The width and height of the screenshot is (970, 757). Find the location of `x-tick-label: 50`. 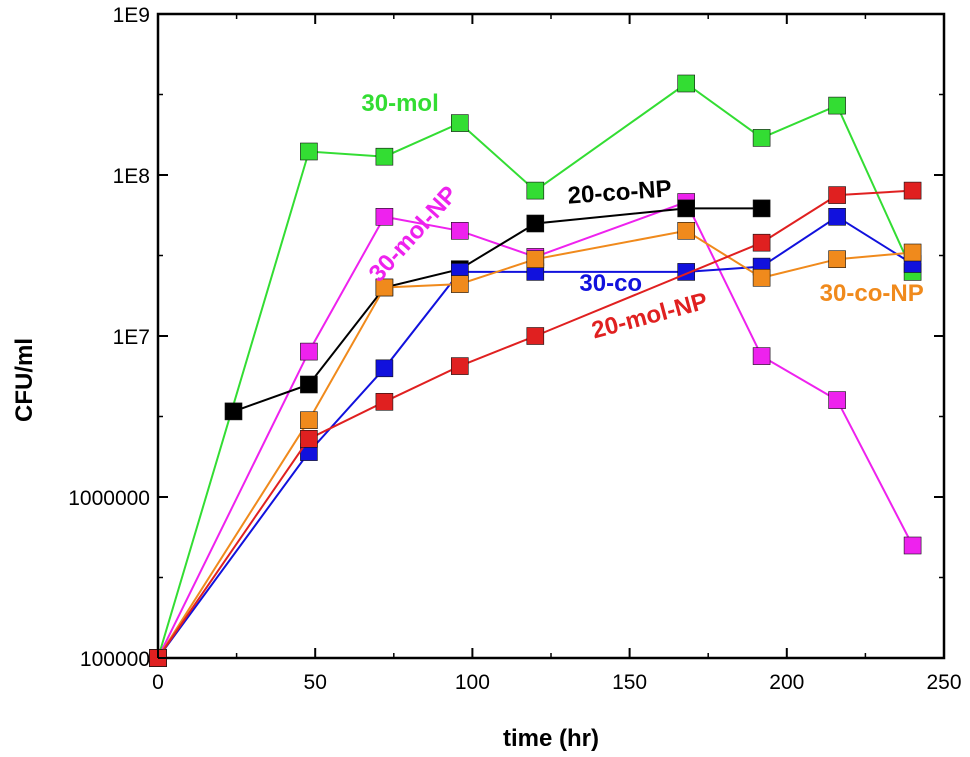

x-tick-label: 50 is located at coordinates (315, 682).